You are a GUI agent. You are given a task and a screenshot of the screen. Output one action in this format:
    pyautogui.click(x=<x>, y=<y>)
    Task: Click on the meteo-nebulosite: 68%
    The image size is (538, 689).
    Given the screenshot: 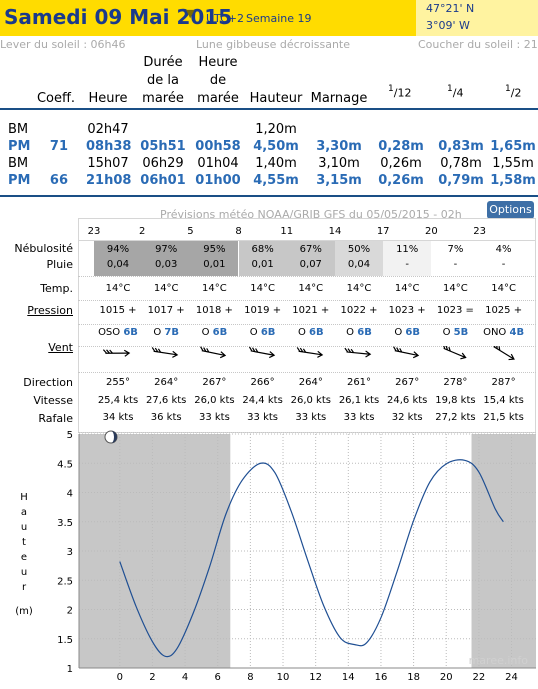 What is the action you would take?
    pyautogui.click(x=262, y=249)
    